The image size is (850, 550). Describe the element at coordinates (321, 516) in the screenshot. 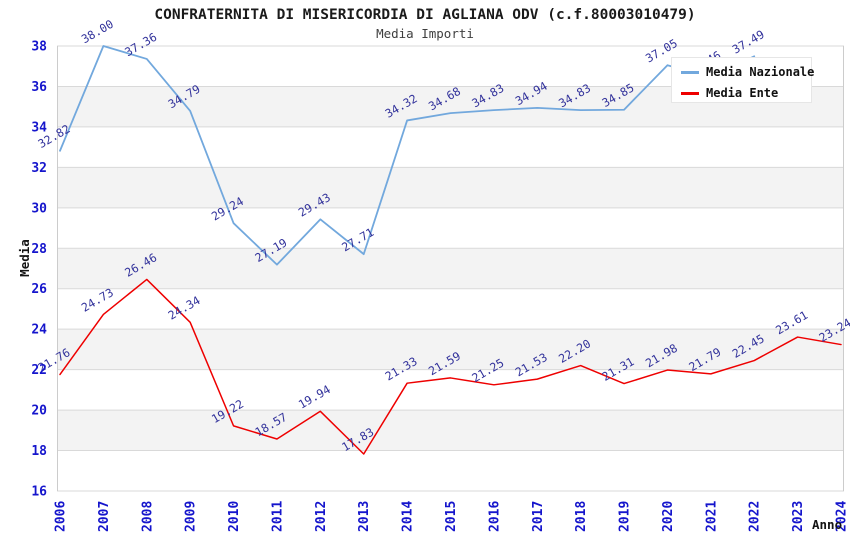

I see `x-tick-label: 2012` at that location.